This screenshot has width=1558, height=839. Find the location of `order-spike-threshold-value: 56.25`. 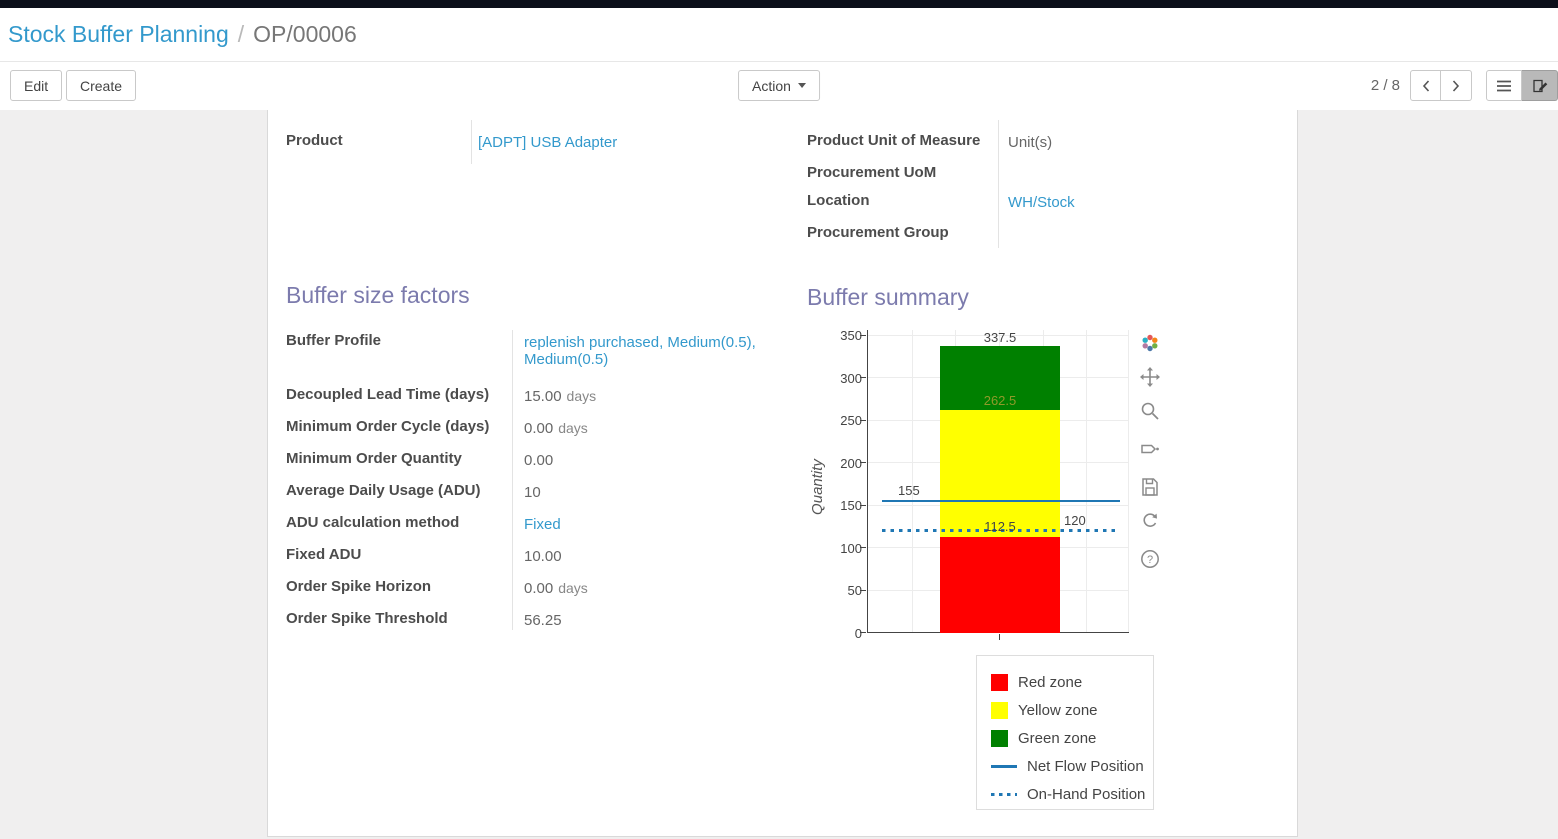

order-spike-threshold-value: 56.25 is located at coordinates (543, 620).